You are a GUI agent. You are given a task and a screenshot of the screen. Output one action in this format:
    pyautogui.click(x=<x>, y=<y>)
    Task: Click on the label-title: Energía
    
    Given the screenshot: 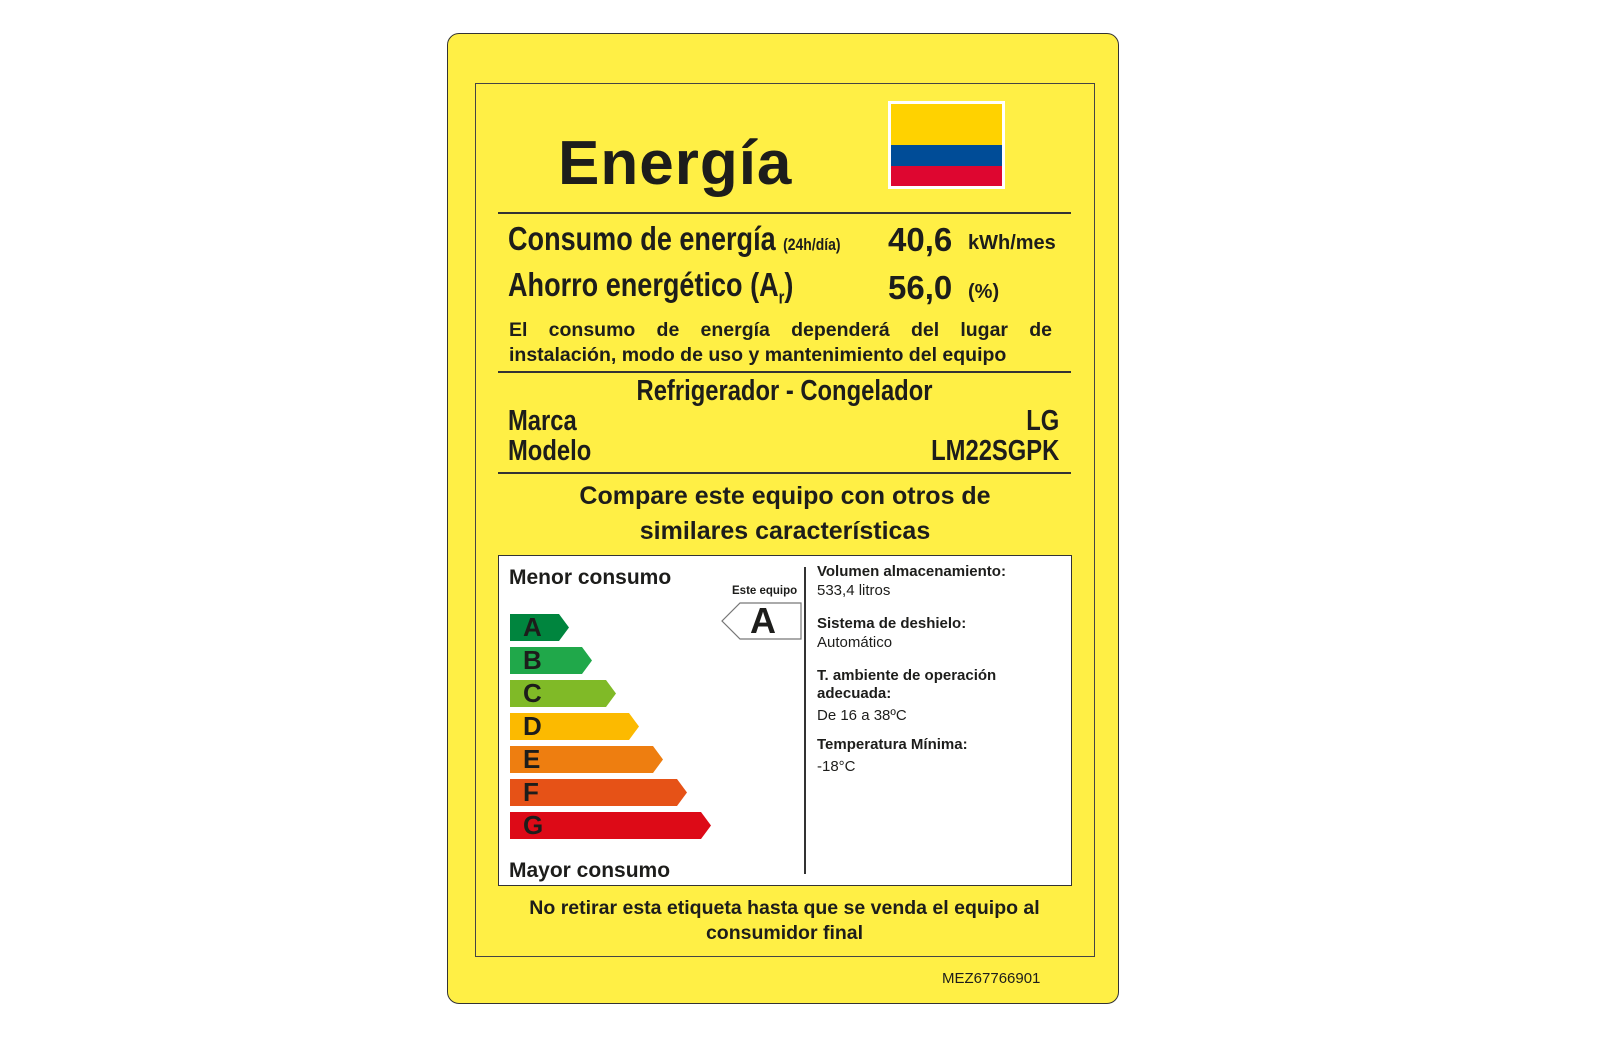 What is the action you would take?
    pyautogui.click(x=675, y=163)
    